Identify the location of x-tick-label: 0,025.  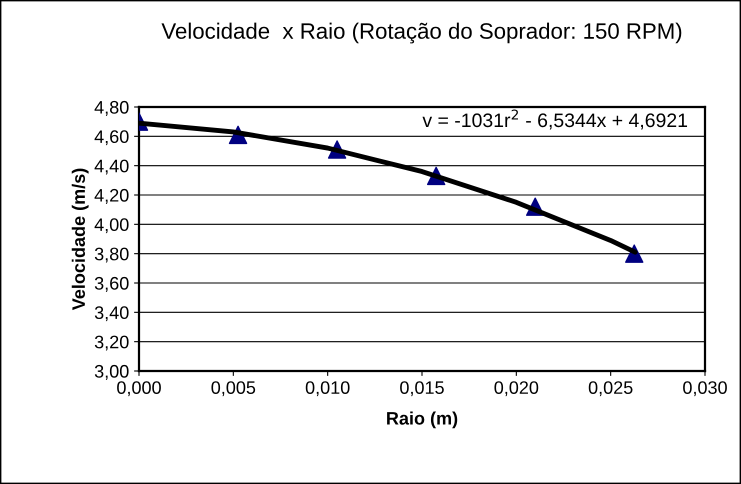
(610, 388).